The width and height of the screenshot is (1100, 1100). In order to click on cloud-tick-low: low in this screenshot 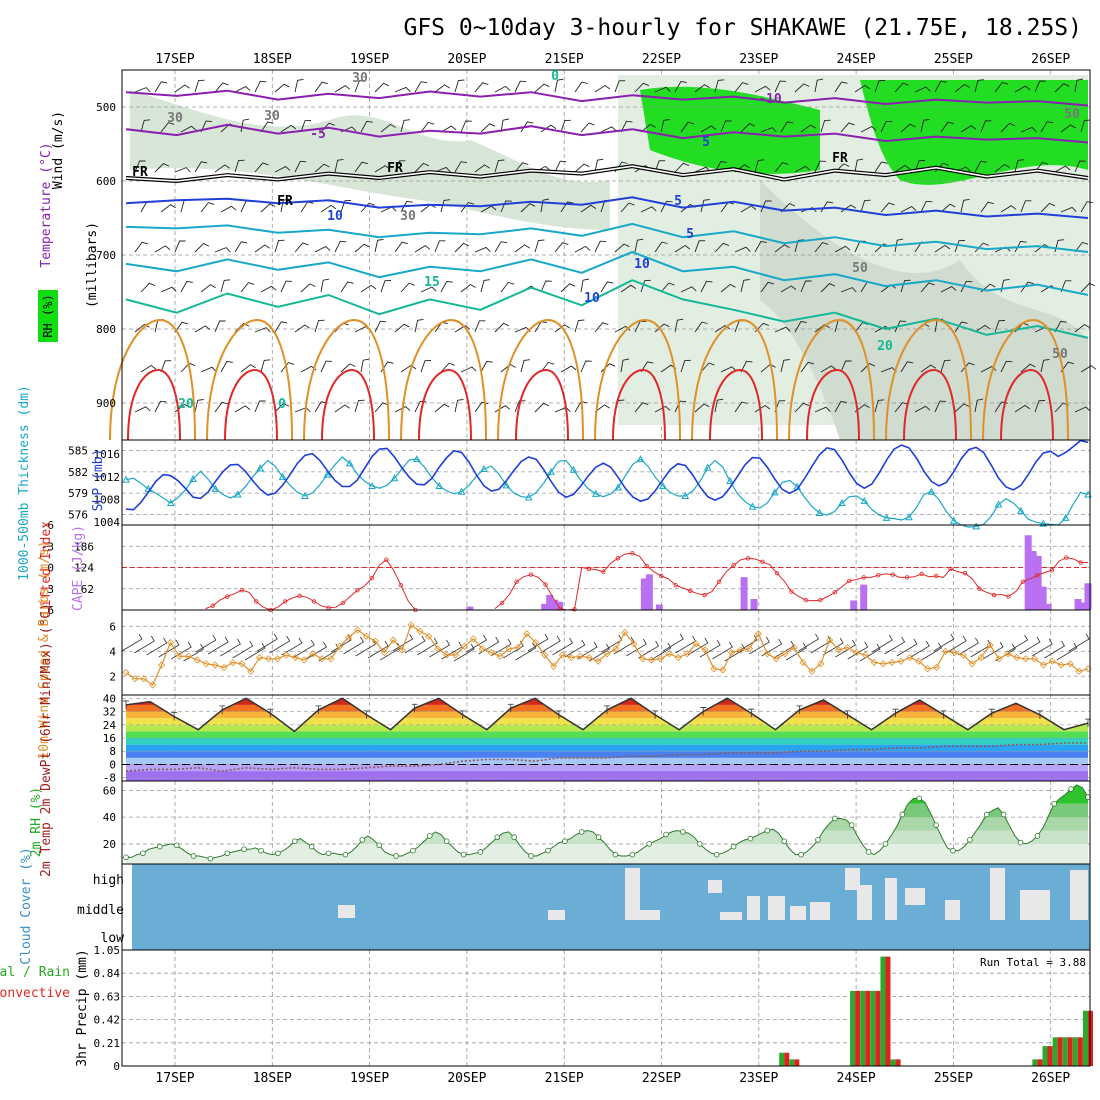, I will do `click(113, 938)`.